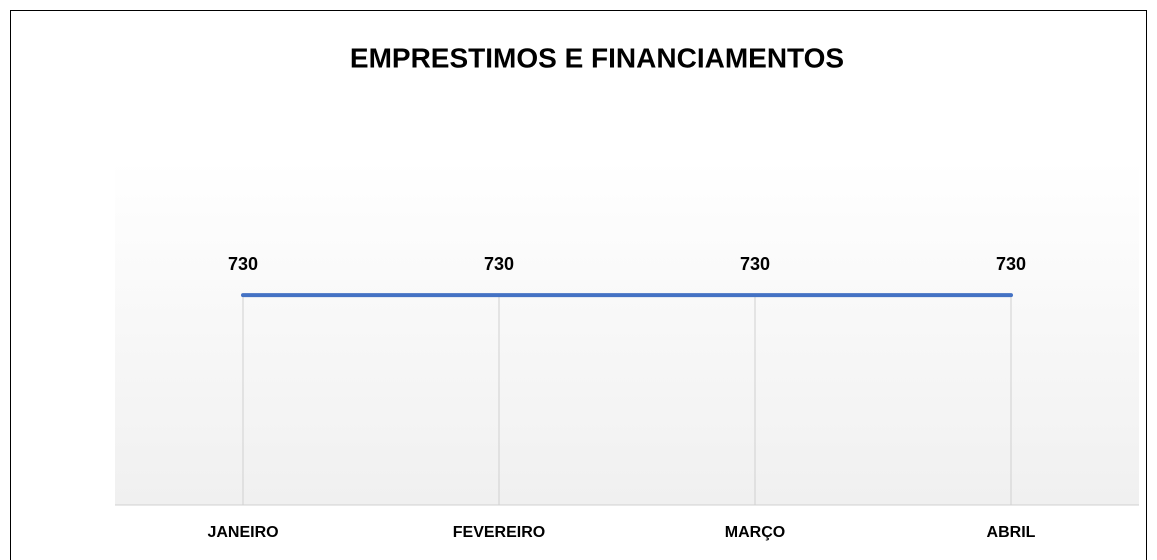  What do you see at coordinates (755, 532) in the screenshot?
I see `x-tick-label: MARÇO` at bounding box center [755, 532].